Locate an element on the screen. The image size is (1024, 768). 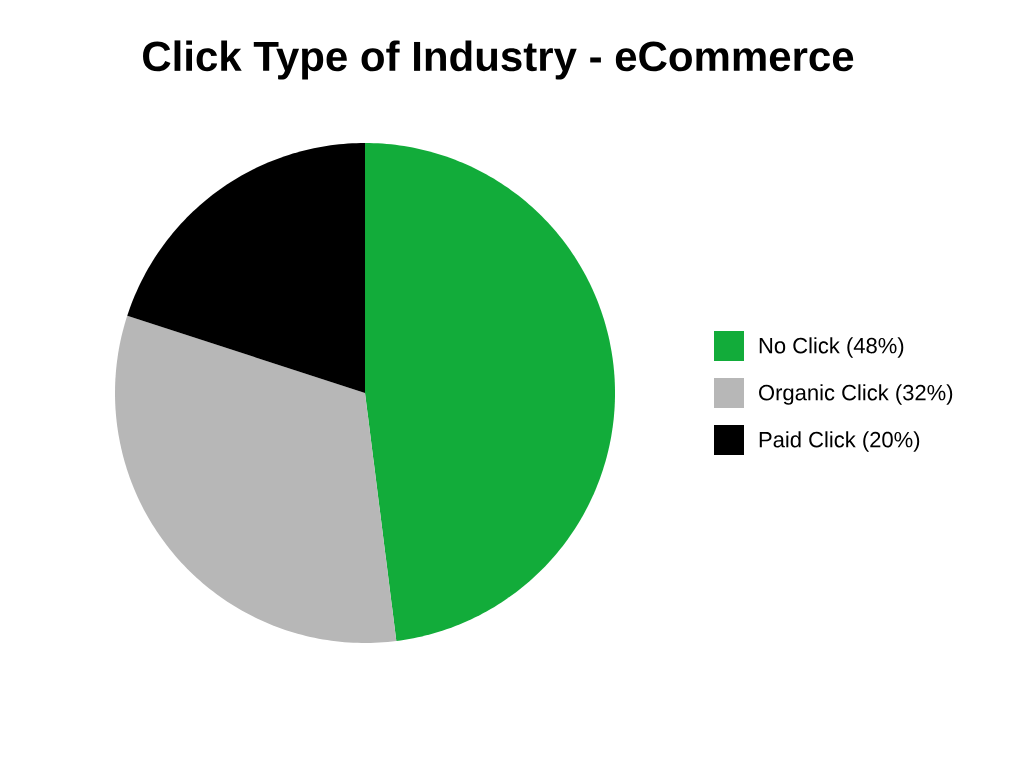
legend-label: Paid Click (20%) is located at coordinates (839, 441).